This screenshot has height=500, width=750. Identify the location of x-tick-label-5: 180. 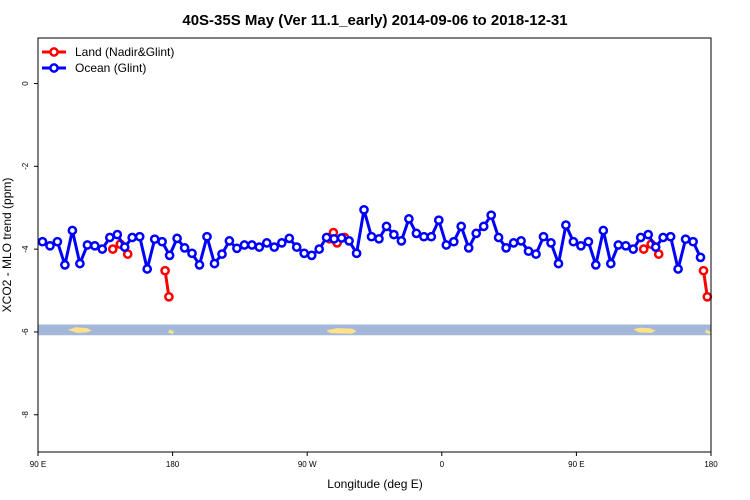
(711, 464).